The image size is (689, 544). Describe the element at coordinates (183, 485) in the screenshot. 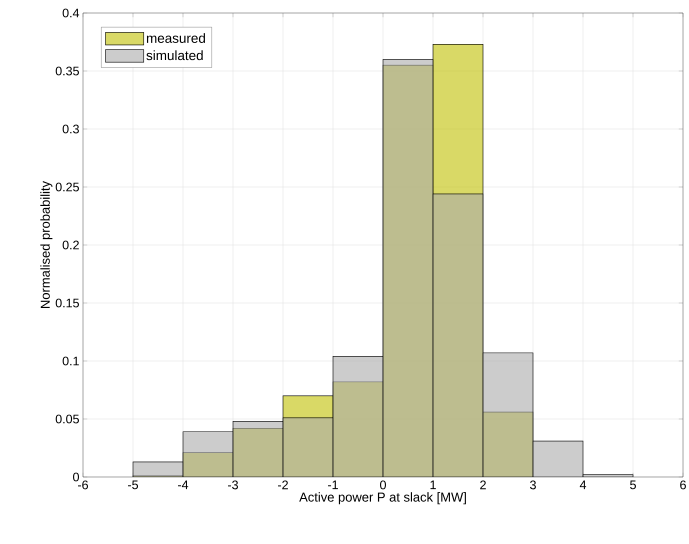

I see `x-tick-label: -4` at that location.